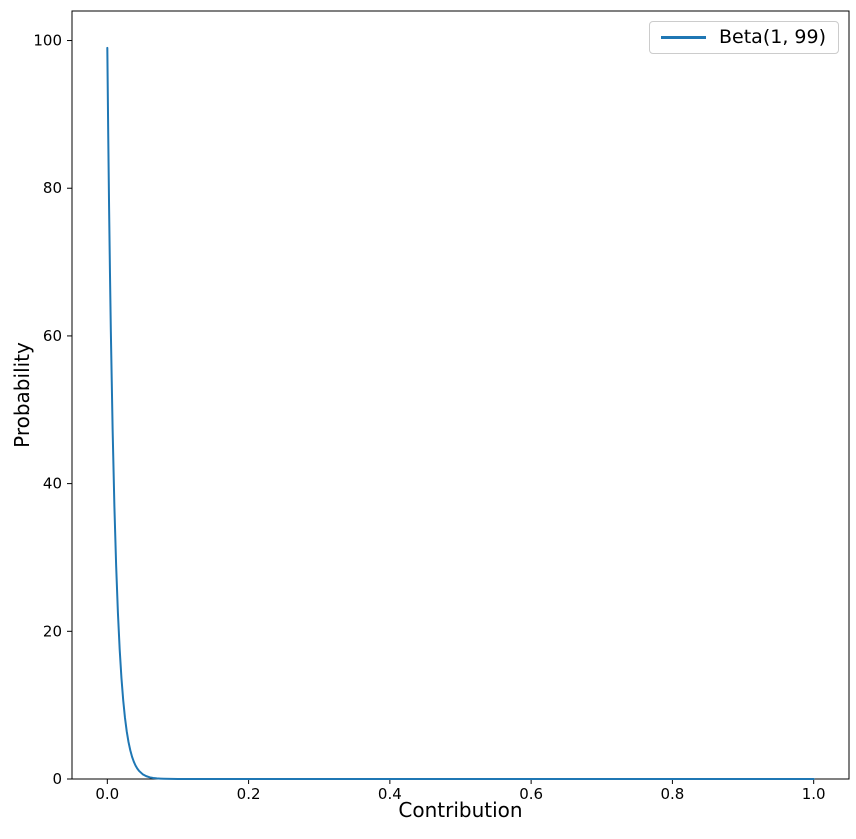  What do you see at coordinates (460, 810) in the screenshot?
I see `x-axis-label: Contribution` at bounding box center [460, 810].